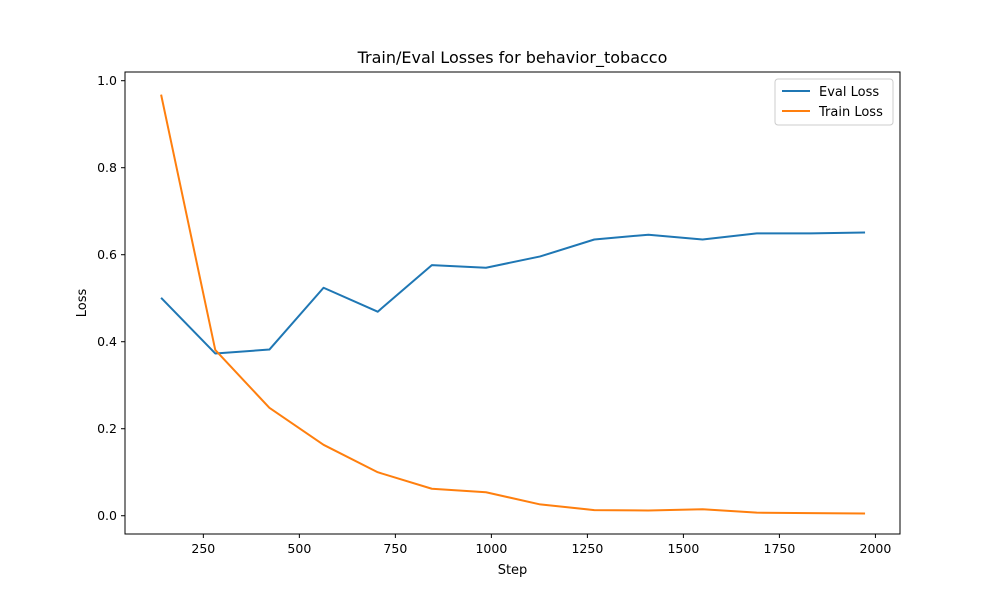  What do you see at coordinates (850, 112) in the screenshot?
I see `legend-label-train-loss: Train Loss` at bounding box center [850, 112].